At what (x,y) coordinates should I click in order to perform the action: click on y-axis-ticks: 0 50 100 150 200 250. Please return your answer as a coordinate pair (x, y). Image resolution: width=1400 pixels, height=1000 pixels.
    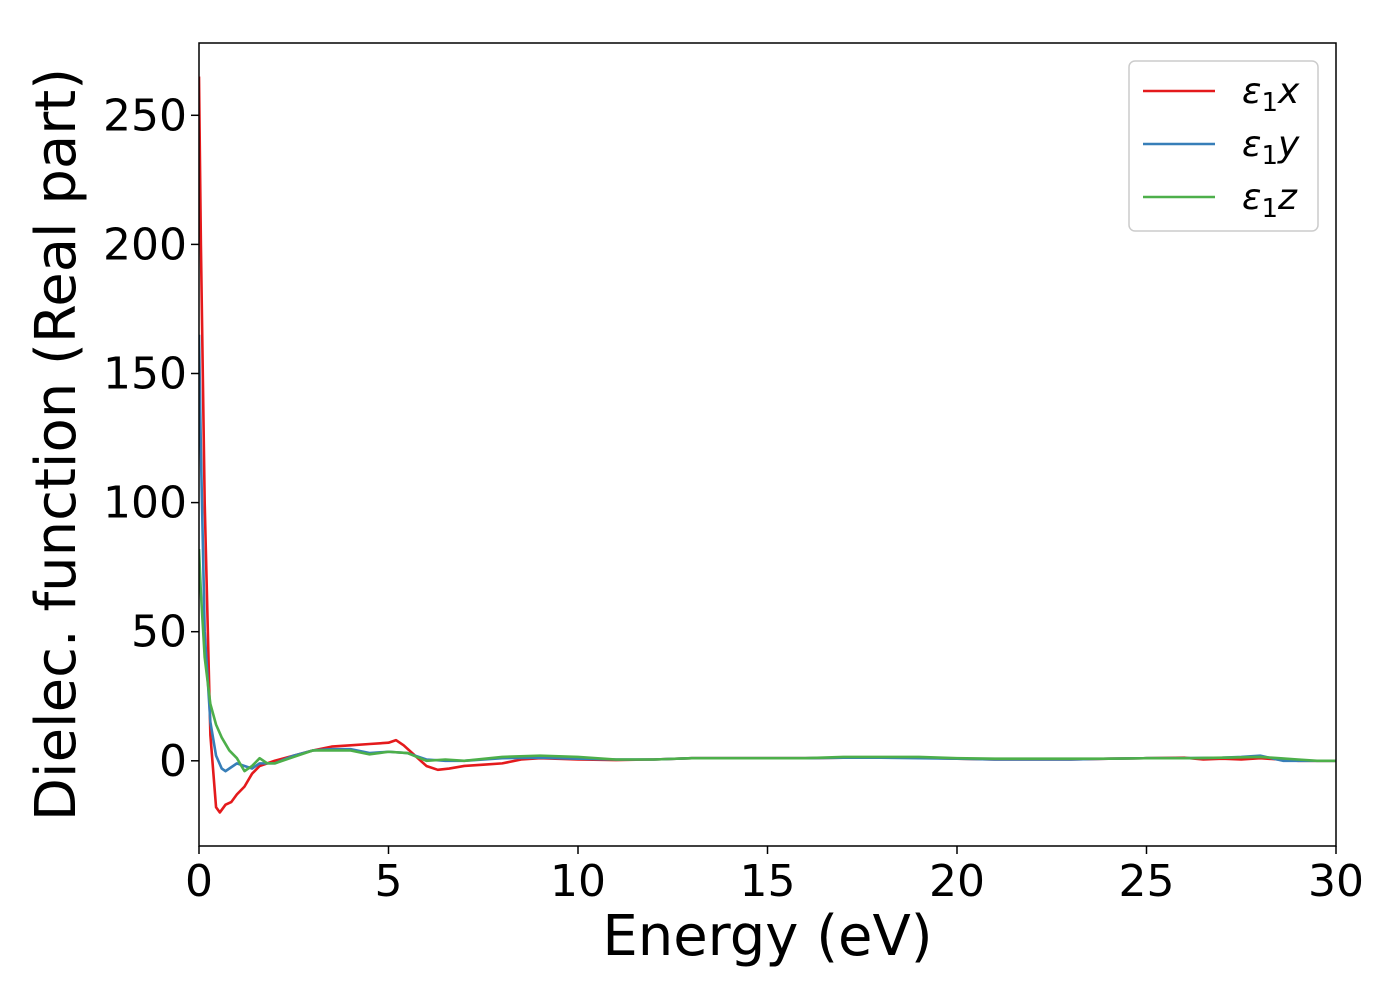
    Looking at the image, I should click on (151, 438).